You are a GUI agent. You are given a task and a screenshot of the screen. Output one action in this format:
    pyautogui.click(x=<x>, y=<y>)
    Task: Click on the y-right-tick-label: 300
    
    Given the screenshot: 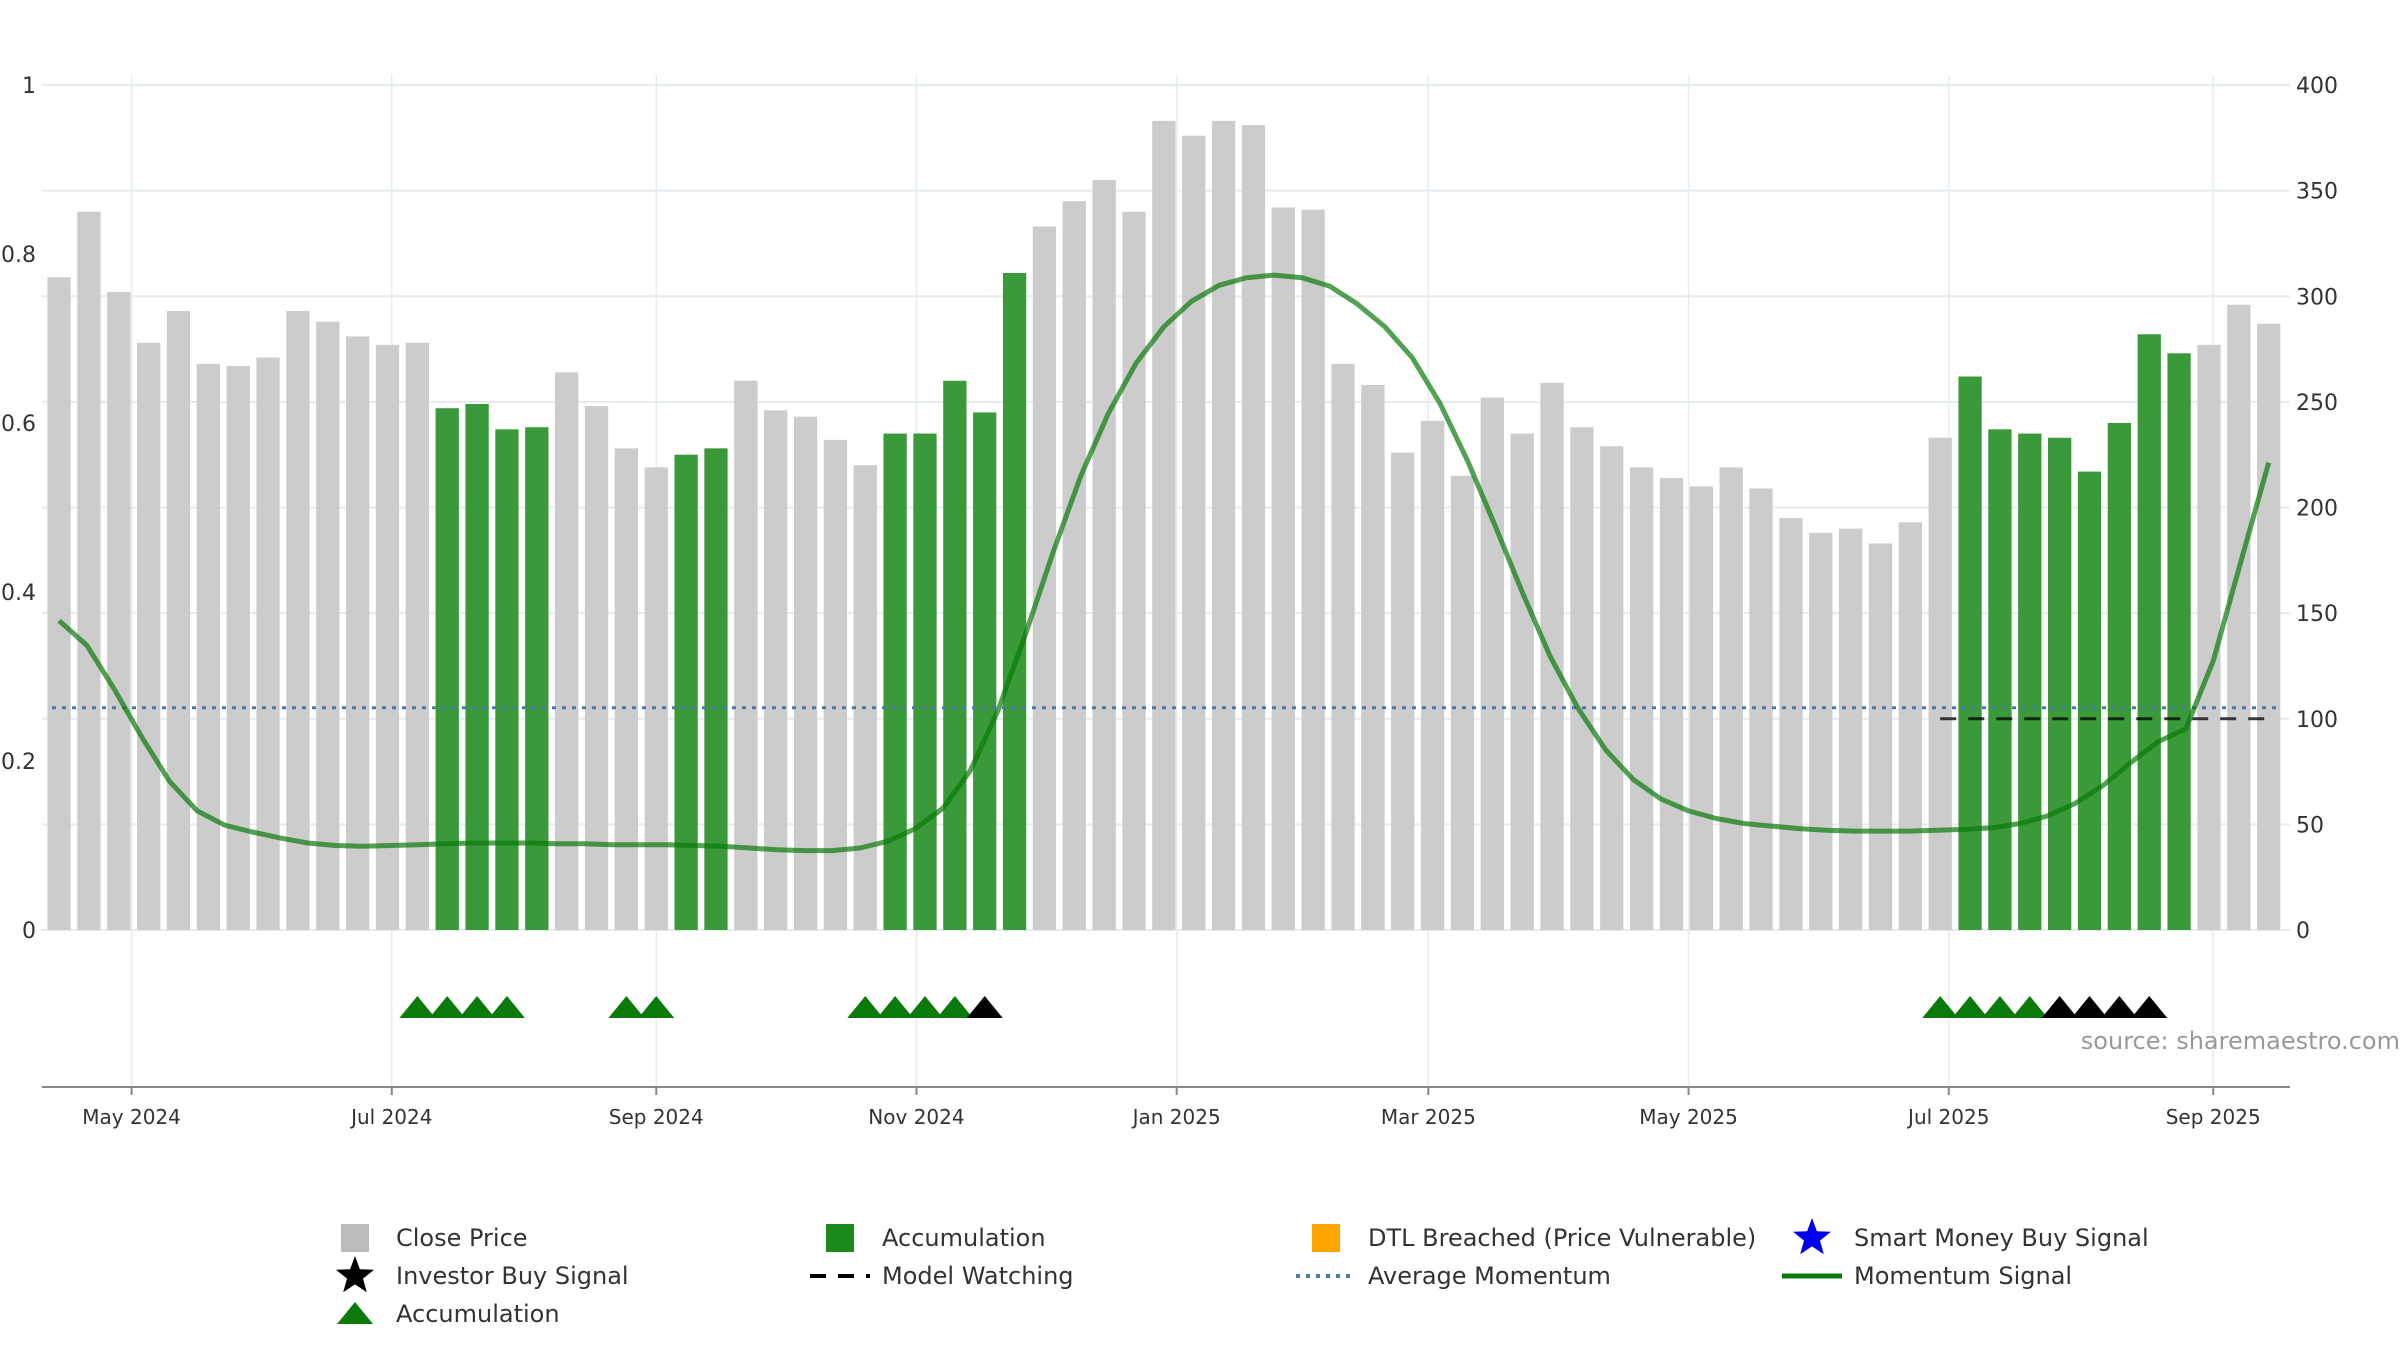 What is the action you would take?
    pyautogui.click(x=2317, y=297)
    